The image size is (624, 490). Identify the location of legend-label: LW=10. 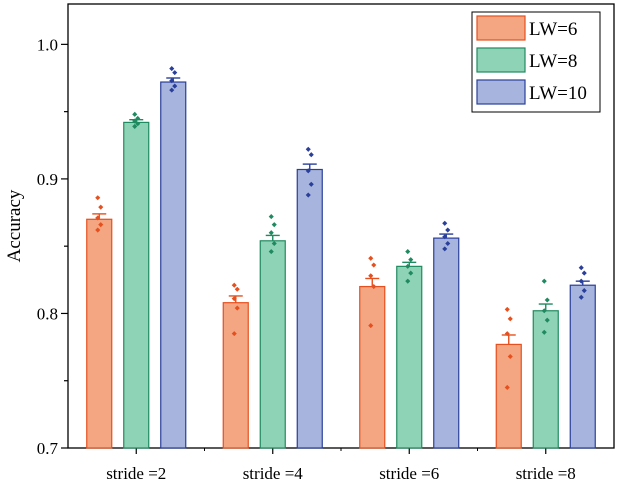
(558, 93).